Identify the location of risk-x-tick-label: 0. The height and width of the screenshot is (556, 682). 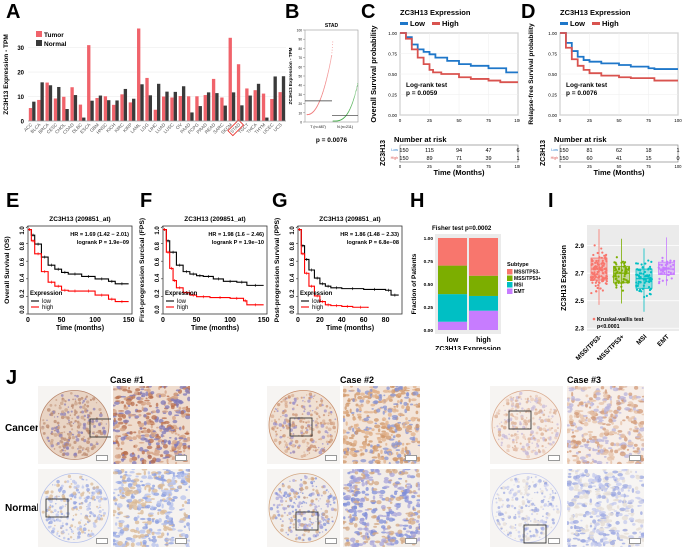
(560, 166).